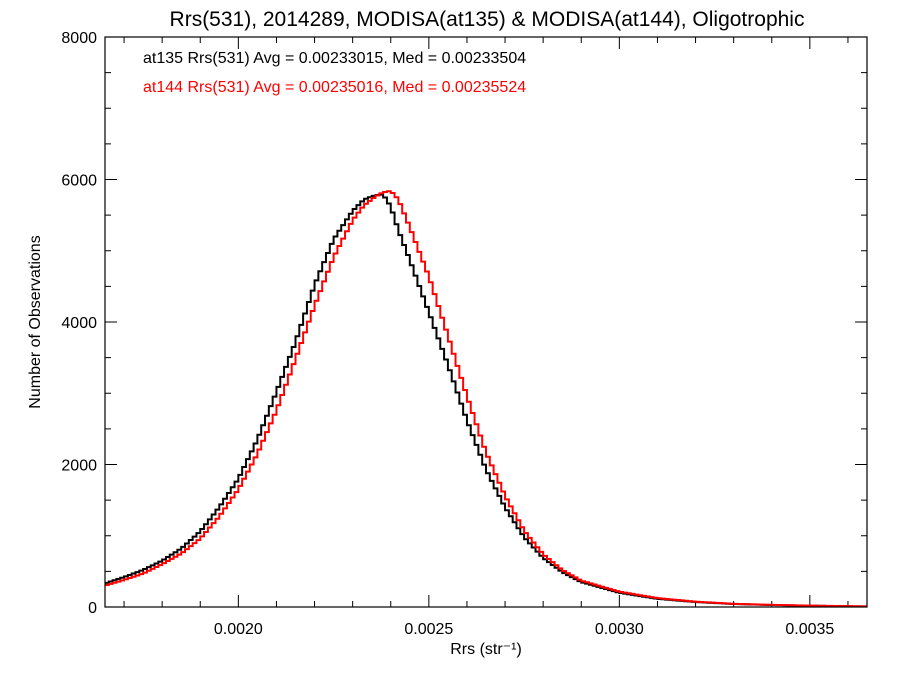  What do you see at coordinates (428, 629) in the screenshot?
I see `x-tick-label: 0.0025` at bounding box center [428, 629].